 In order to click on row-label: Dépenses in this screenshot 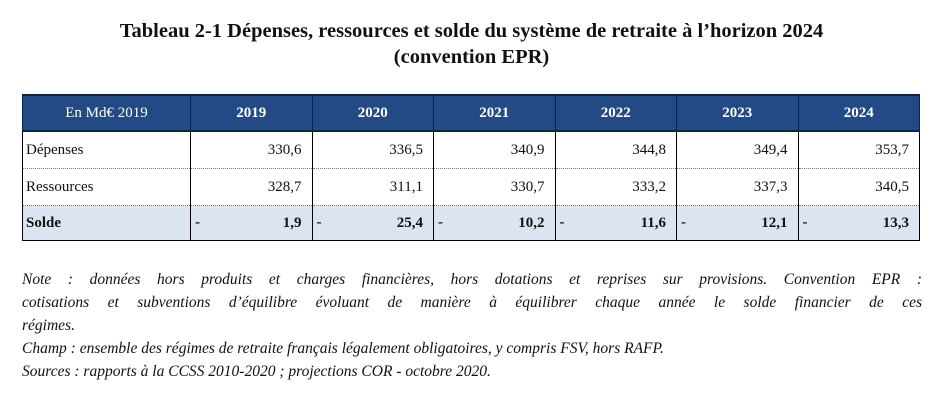, I will do `click(106, 150)`.